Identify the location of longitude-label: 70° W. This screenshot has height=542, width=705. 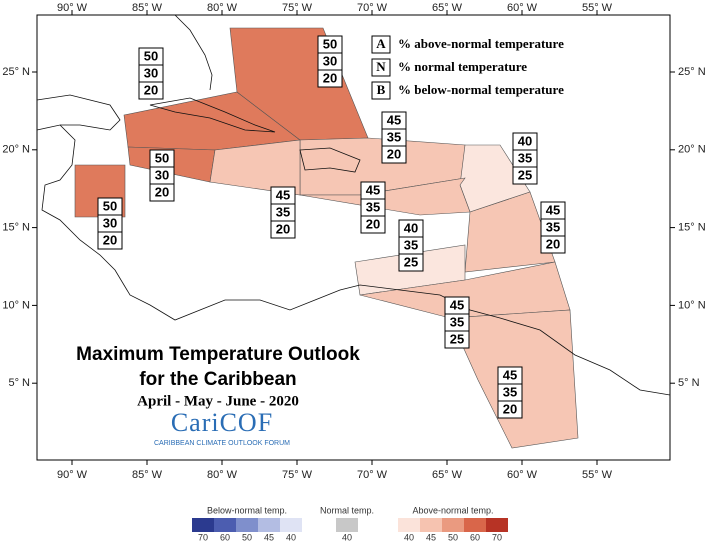
(372, 475).